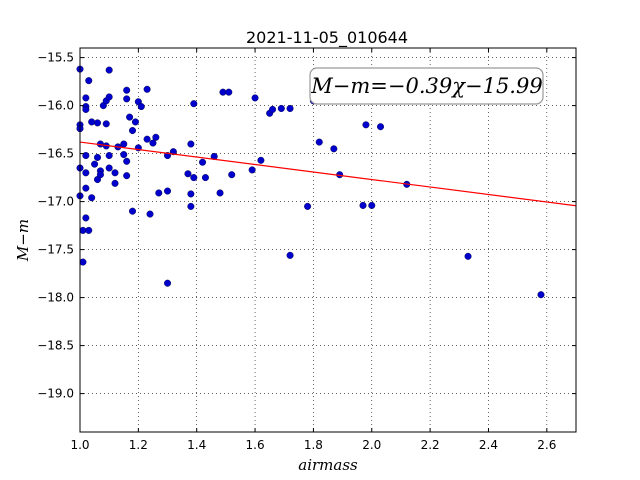 This screenshot has height=480, width=640. What do you see at coordinates (55, 202) in the screenshot?
I see `y-tick-label: −17.0` at bounding box center [55, 202].